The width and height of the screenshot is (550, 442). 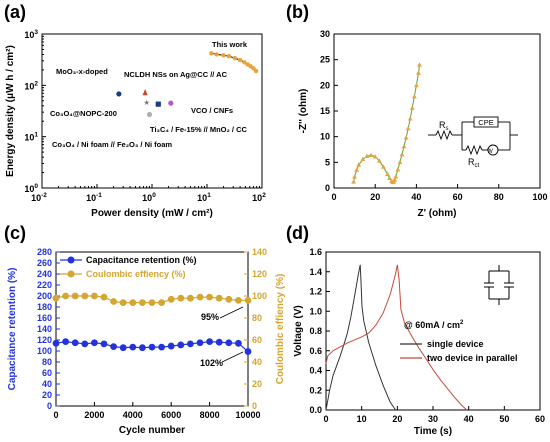 What do you see at coordinates (141, 260) in the screenshot?
I see `legend-capacitance-text: Capacitance retention (%)` at bounding box center [141, 260].